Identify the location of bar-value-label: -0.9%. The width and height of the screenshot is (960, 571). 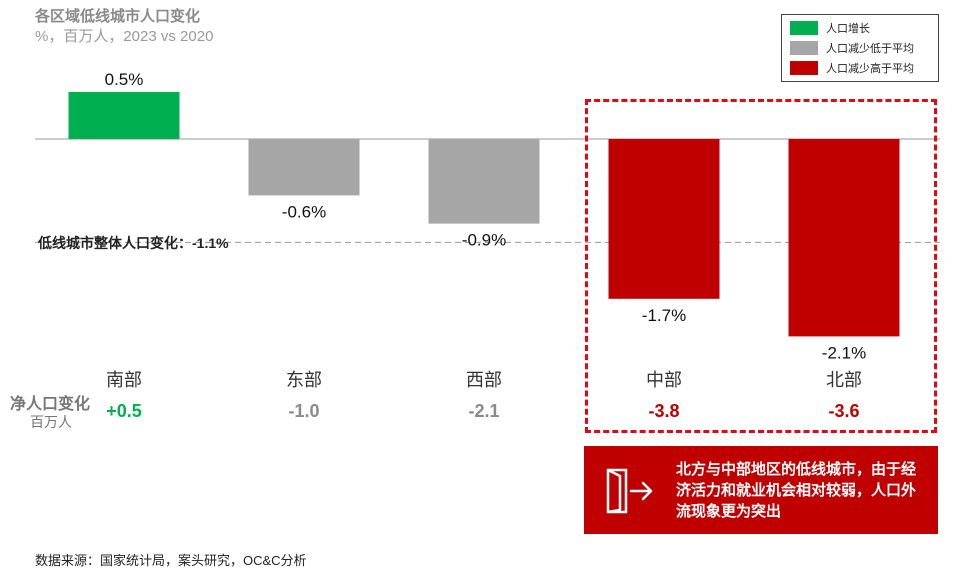
(484, 240).